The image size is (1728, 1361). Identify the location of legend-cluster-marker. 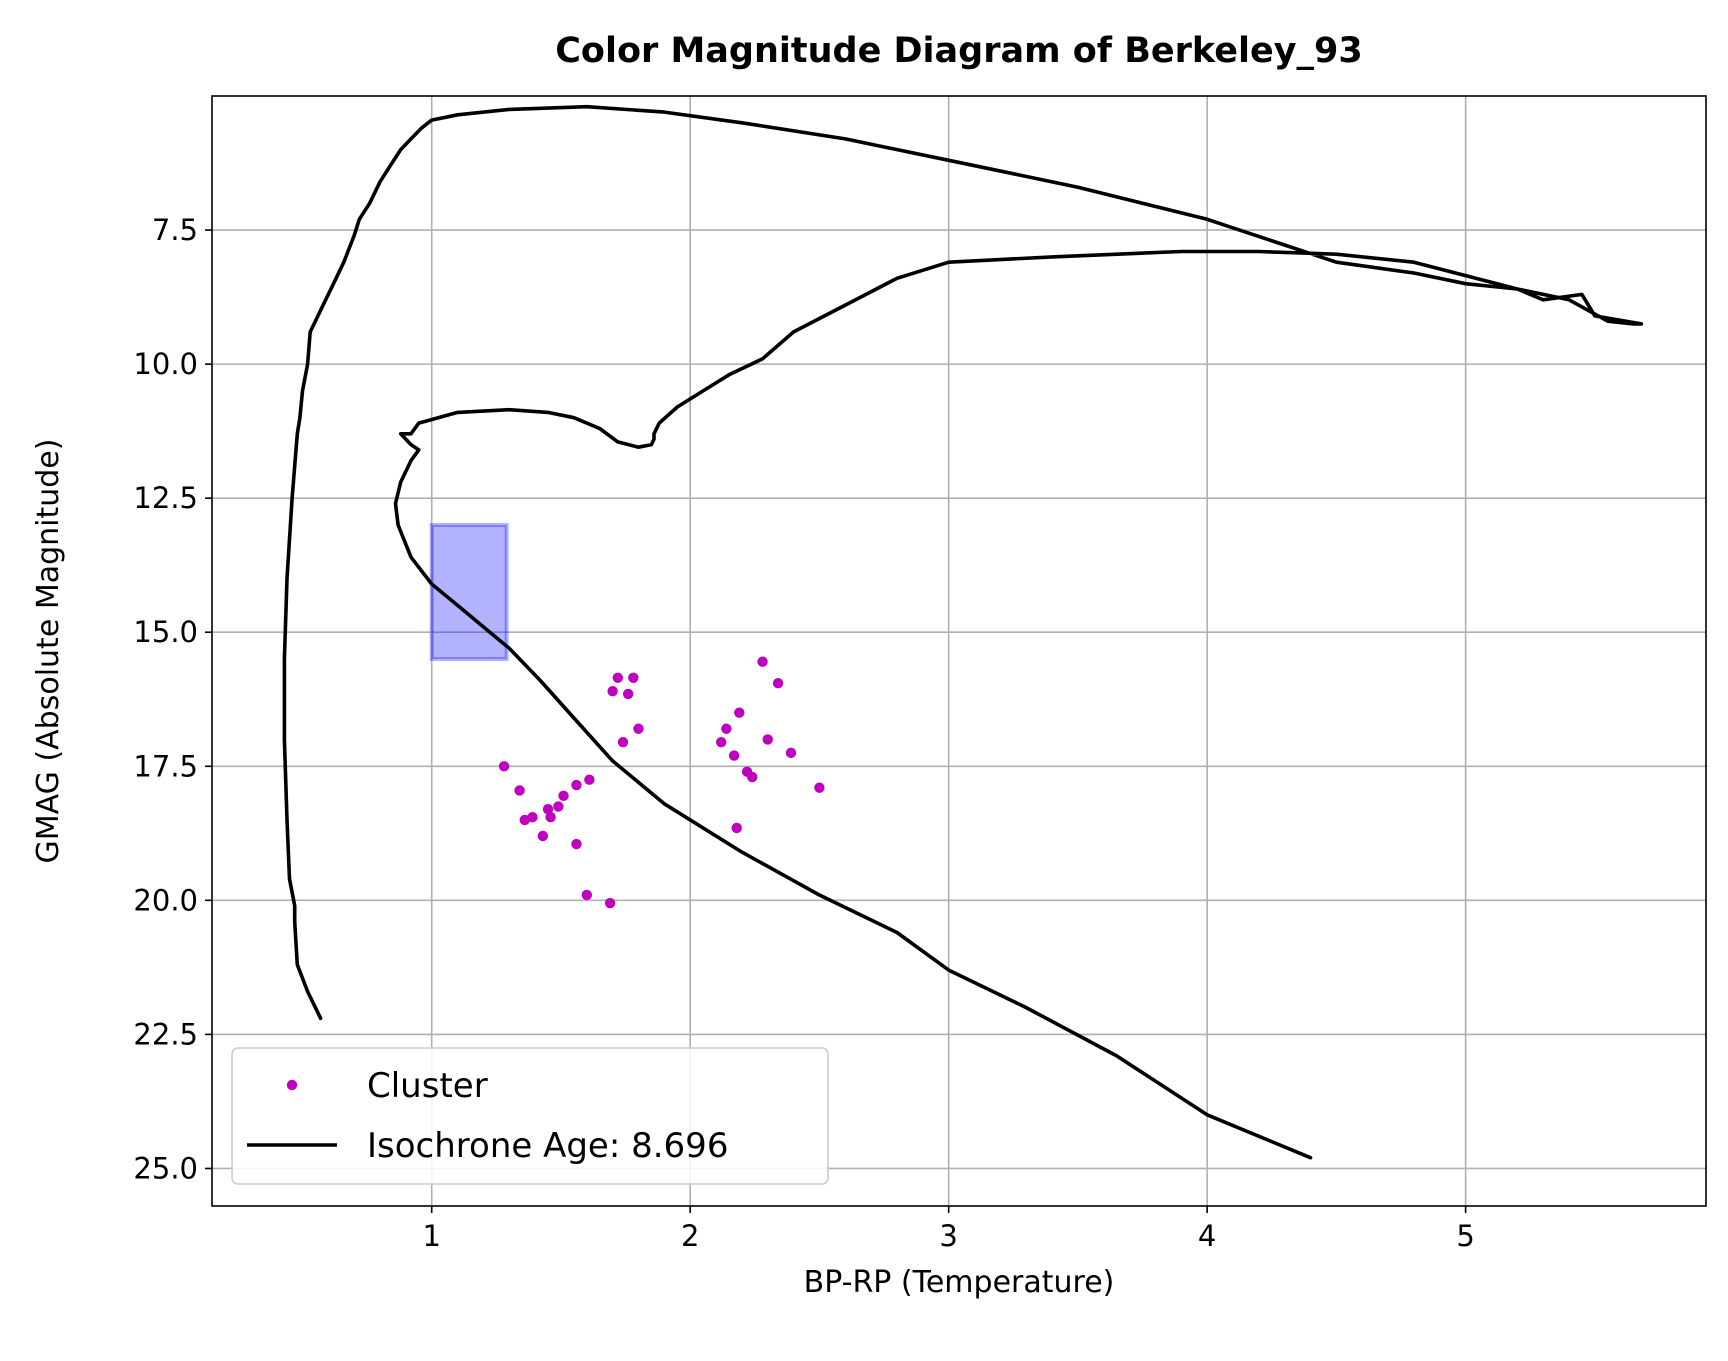
(292, 1085).